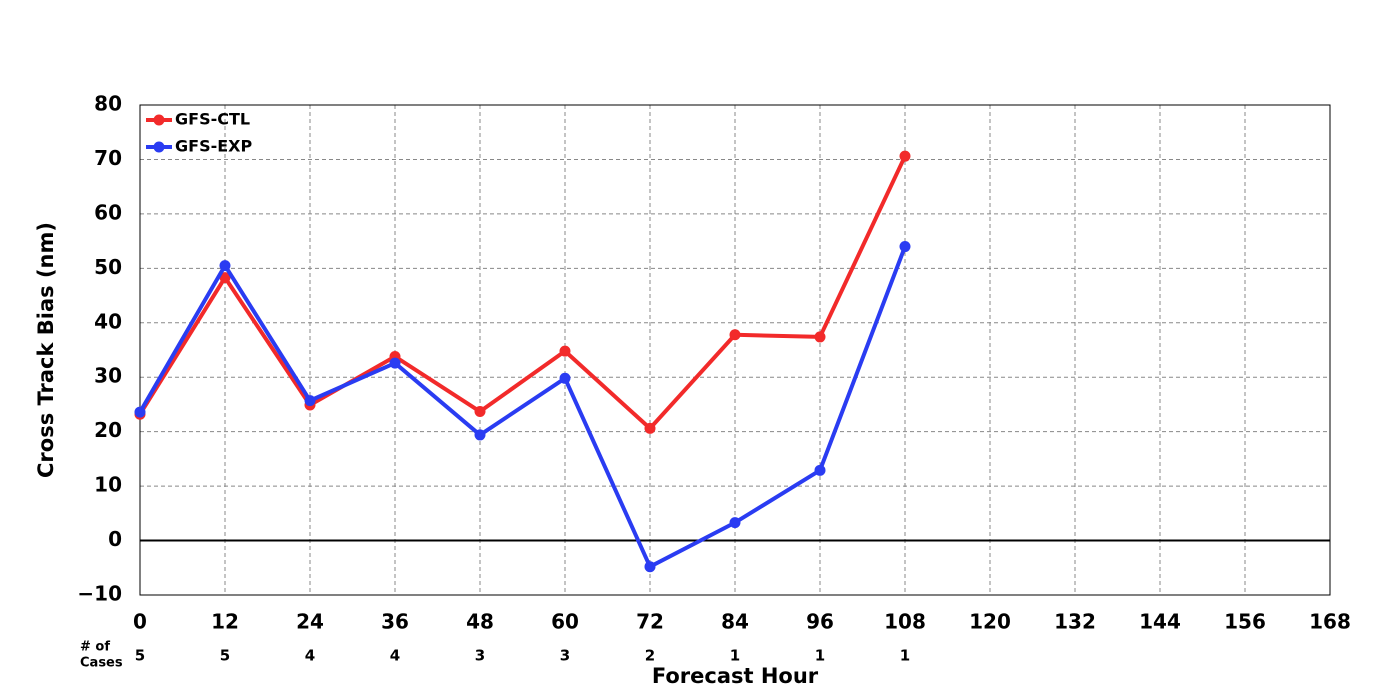  I want to click on x-axis-title: Forecast Hour, so click(735, 676).